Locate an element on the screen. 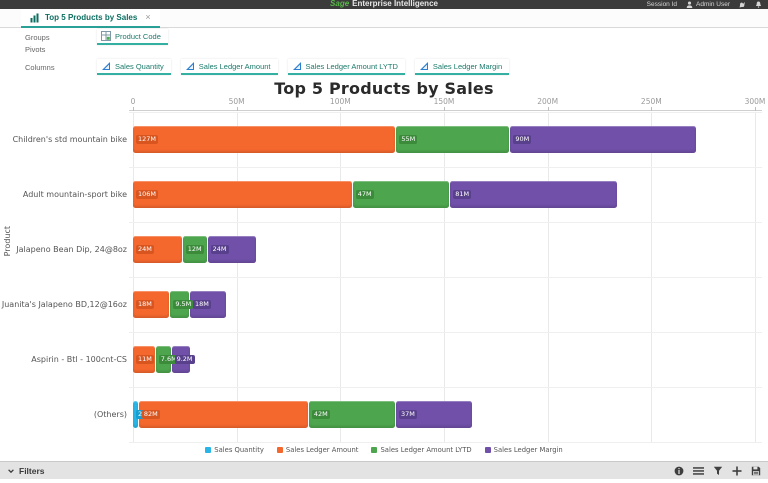 The image size is (768, 483). chip-product-code: Product Code is located at coordinates (132, 37).